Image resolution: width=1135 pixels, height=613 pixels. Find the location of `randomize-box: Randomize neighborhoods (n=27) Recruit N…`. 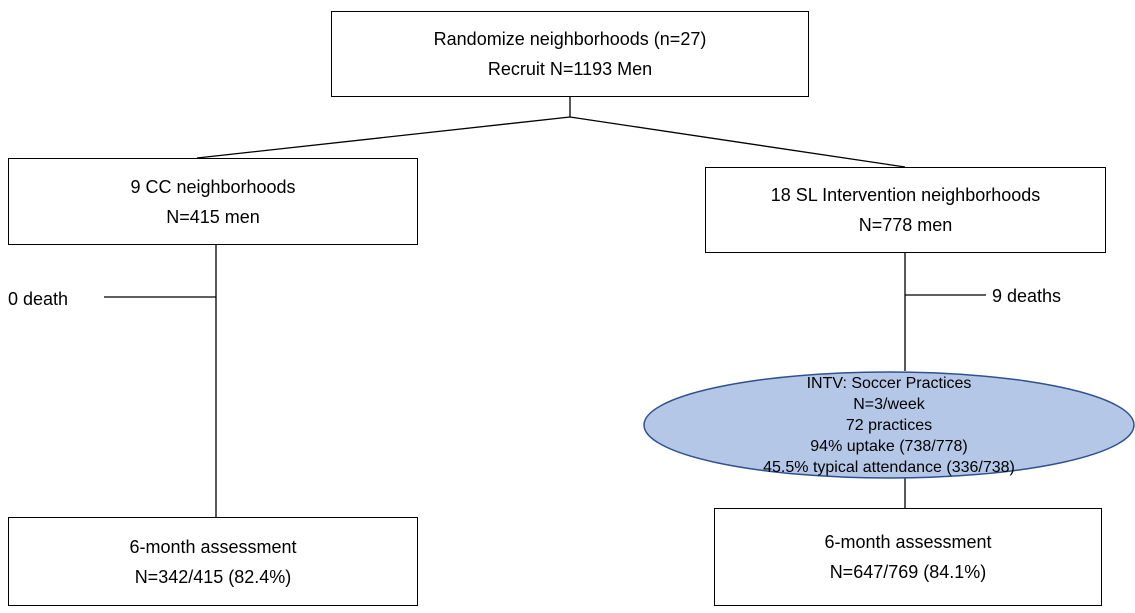

randomize-box: Randomize neighborhoods (n=27) Recruit N… is located at coordinates (570, 54).